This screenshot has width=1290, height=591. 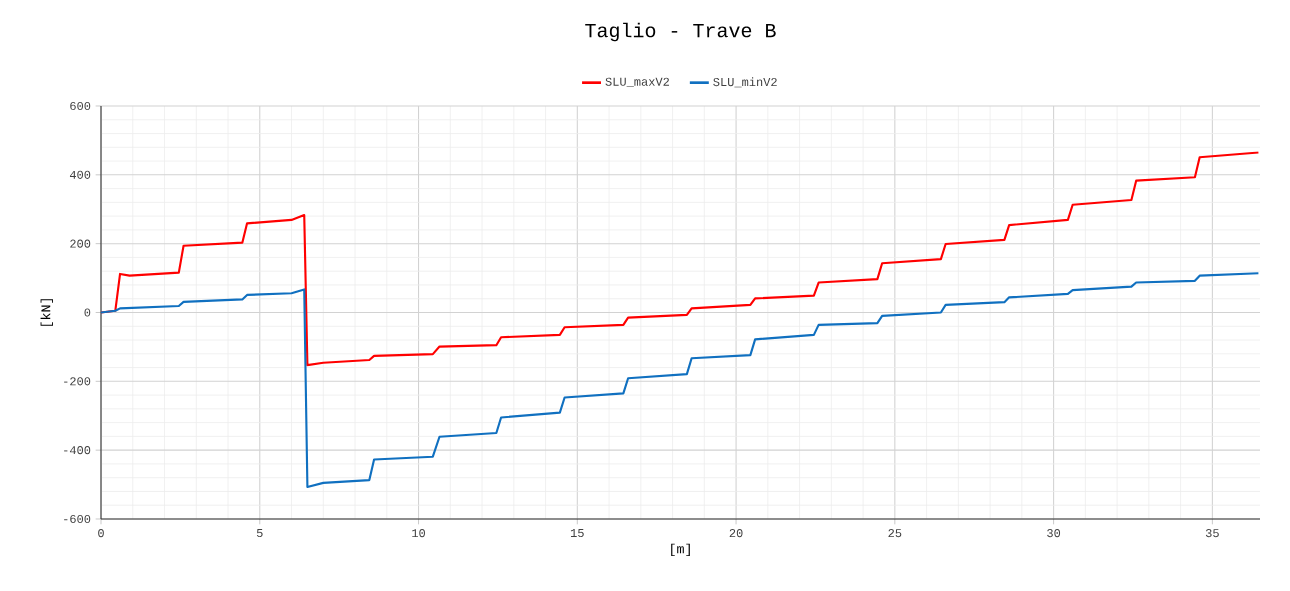 I want to click on x-tick-label: 20, so click(x=736, y=533).